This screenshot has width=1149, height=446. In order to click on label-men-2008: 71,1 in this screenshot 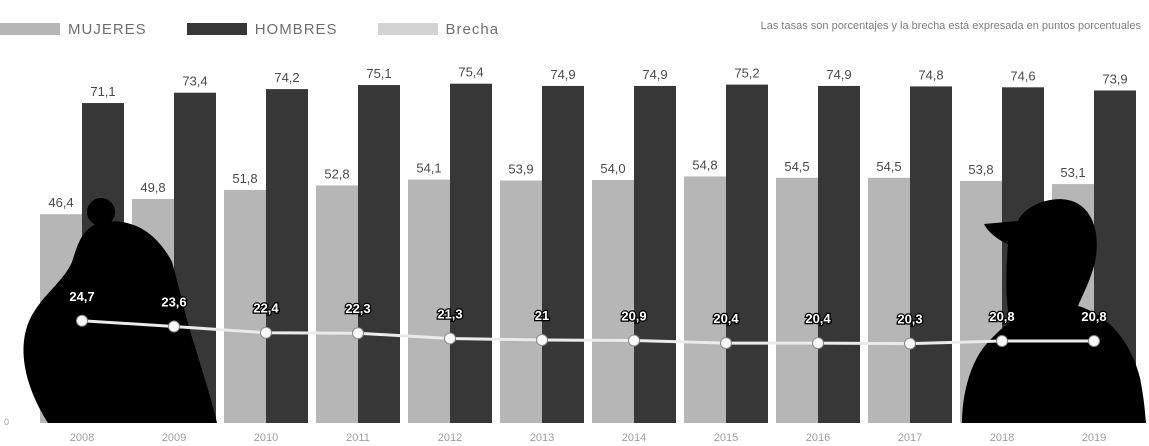, I will do `click(102, 91)`.